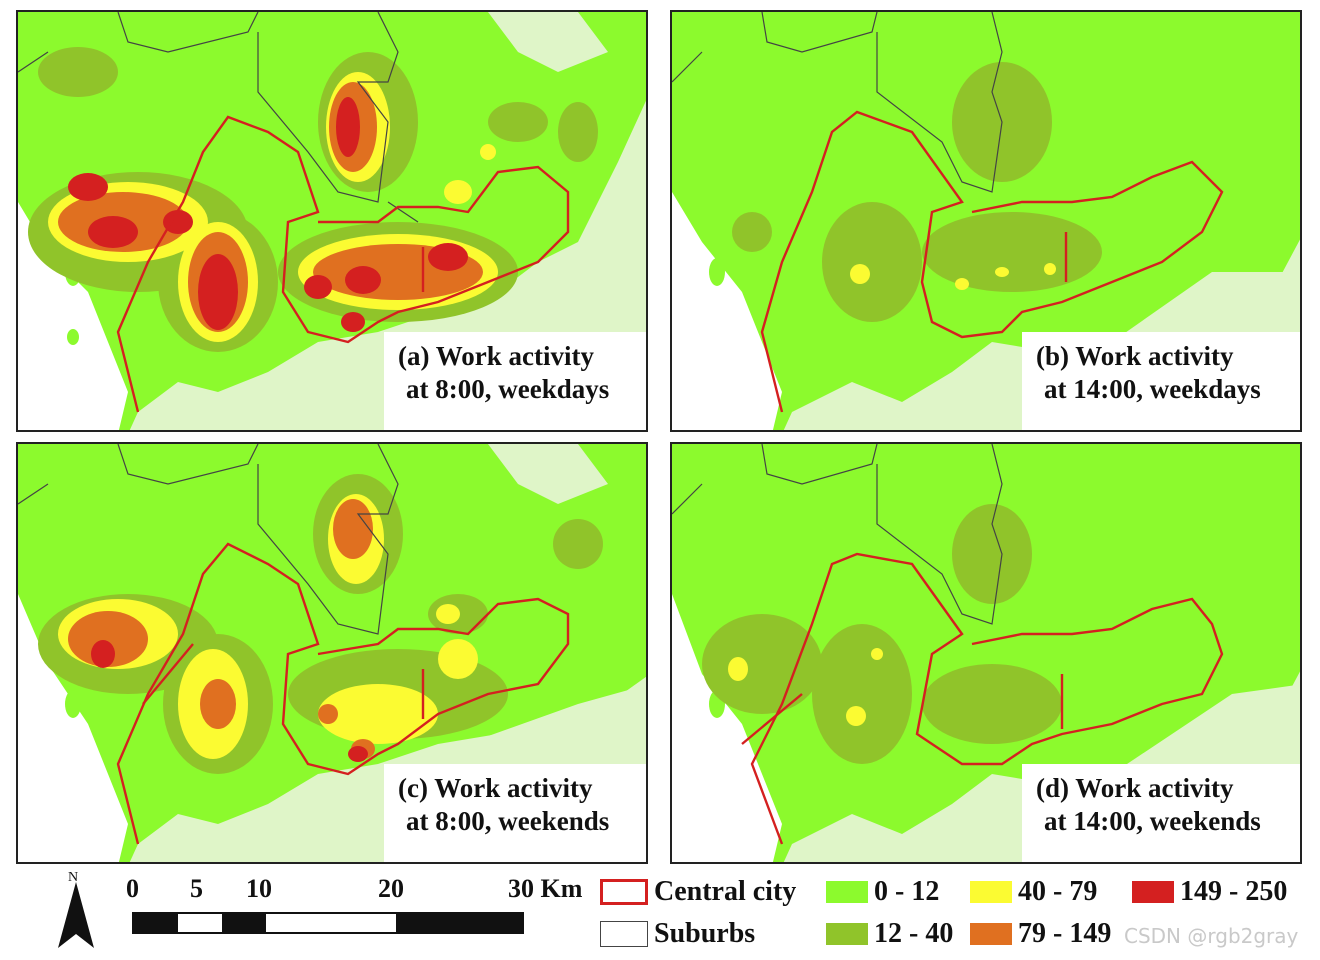  I want to click on legend-class-79-149: 79 - 149, so click(1040, 934).